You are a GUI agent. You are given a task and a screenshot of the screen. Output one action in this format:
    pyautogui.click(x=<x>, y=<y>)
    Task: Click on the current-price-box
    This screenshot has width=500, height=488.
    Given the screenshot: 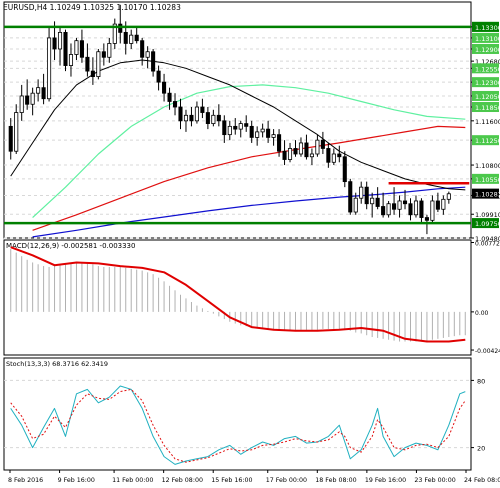 What is the action you would take?
    pyautogui.click(x=485, y=193)
    